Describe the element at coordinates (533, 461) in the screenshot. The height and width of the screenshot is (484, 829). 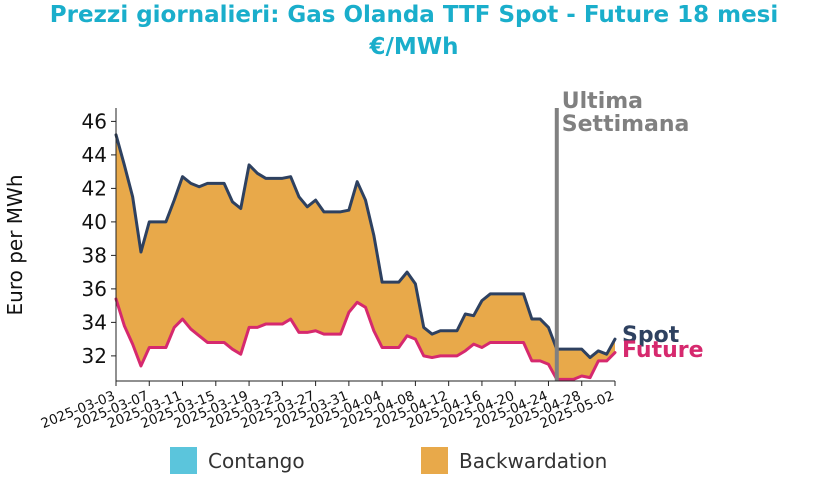
I see `legend-label-backwardation: Backwardation` at that location.